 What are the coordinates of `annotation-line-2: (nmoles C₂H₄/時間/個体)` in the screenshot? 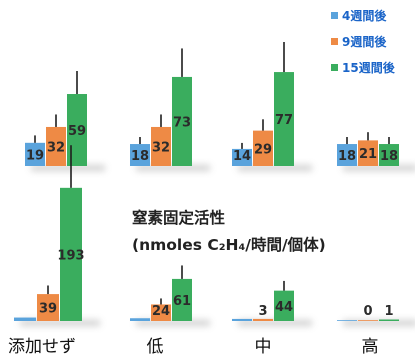 It's located at (229, 244).